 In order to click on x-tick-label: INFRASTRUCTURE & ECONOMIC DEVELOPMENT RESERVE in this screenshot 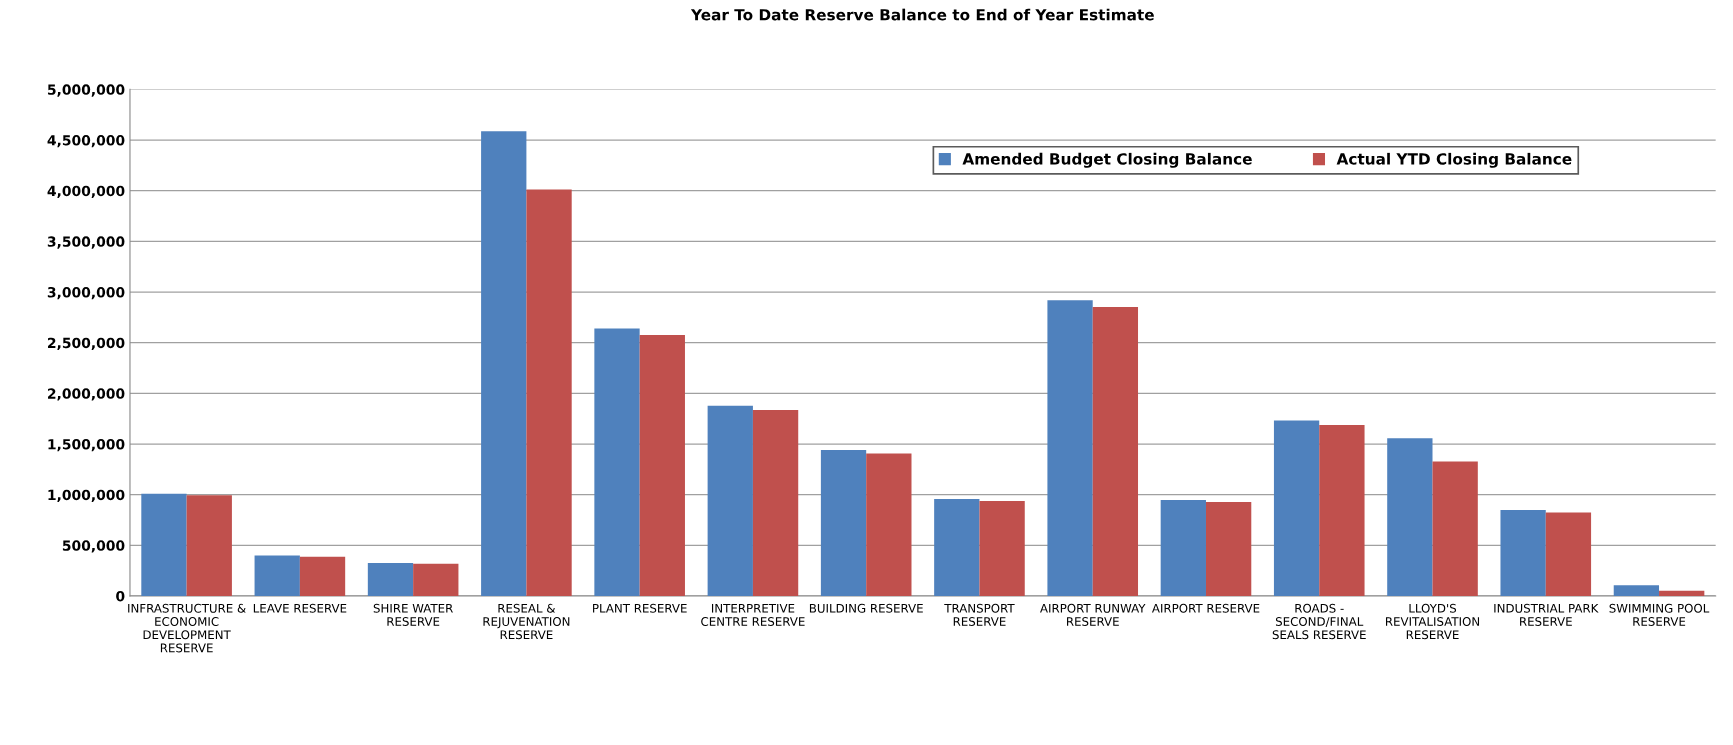, I will do `click(187, 628)`.